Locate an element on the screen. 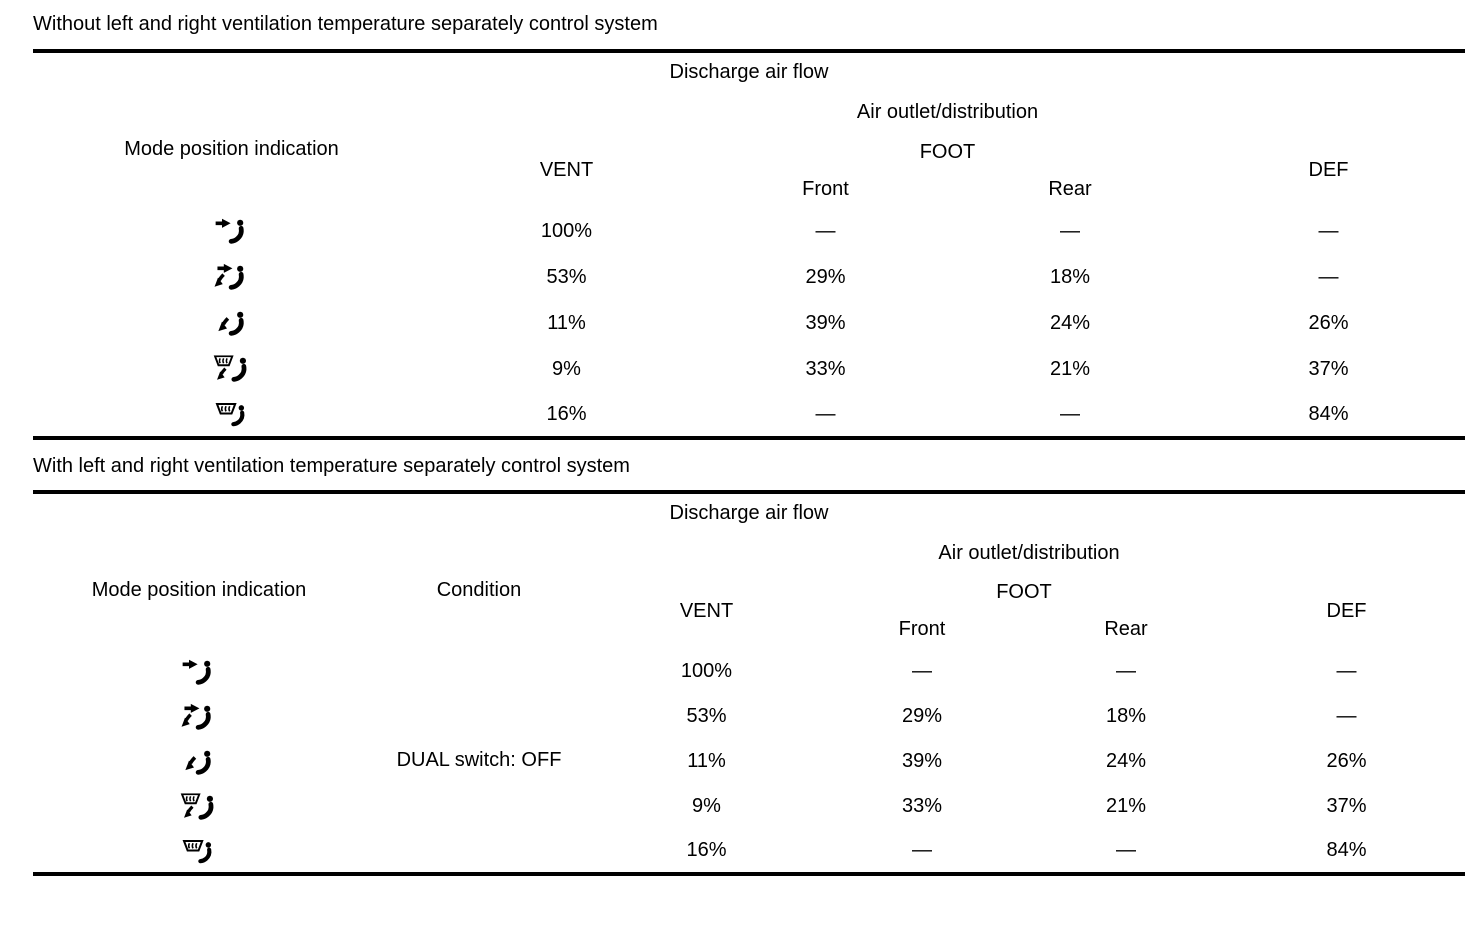  table-row: 100% — — — is located at coordinates (749, 231).